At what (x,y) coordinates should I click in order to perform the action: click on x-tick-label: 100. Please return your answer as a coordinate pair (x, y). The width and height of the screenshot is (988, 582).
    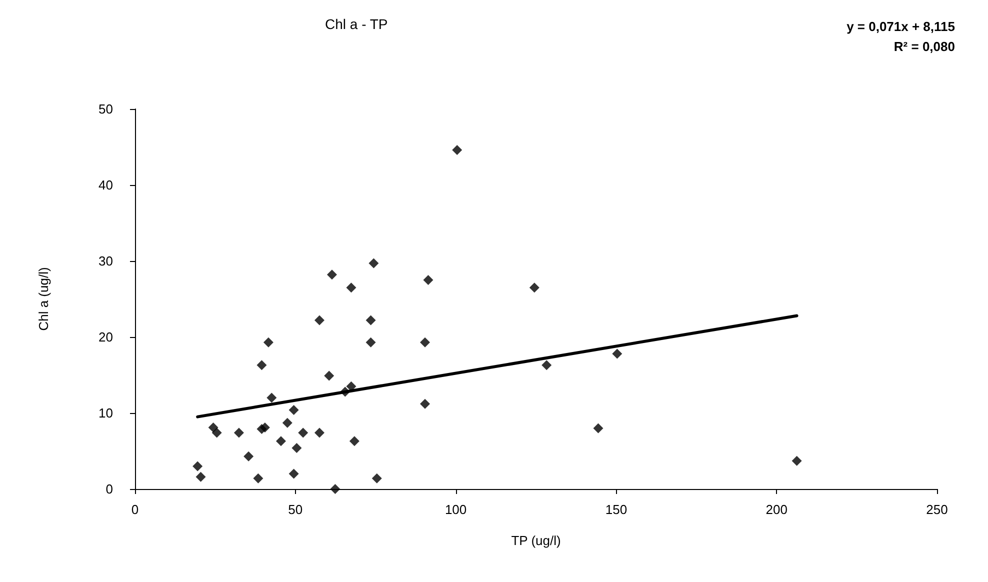
    Looking at the image, I should click on (455, 509).